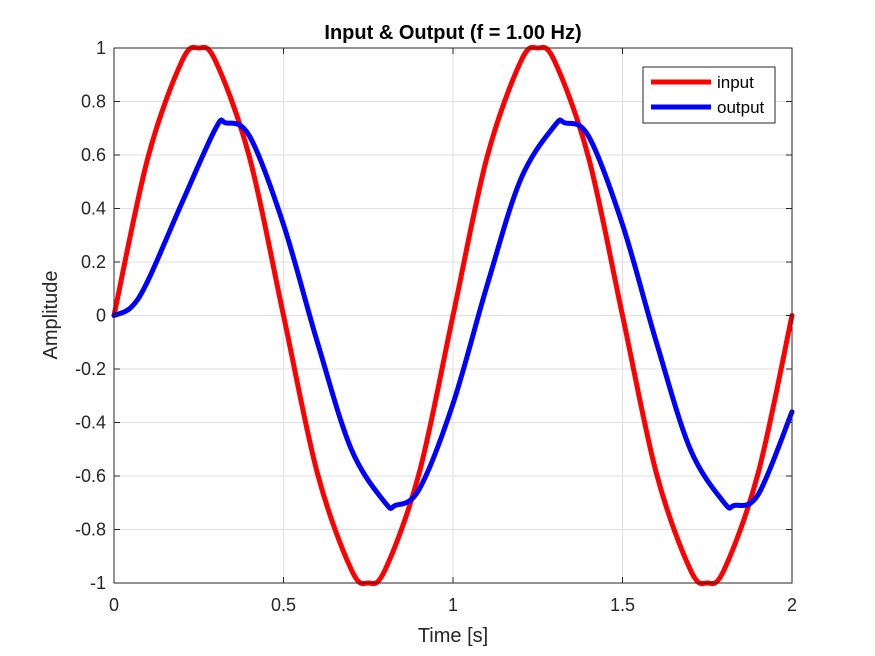 The height and width of the screenshot is (656, 875). I want to click on y-tick-label: 0.4, so click(93, 209).